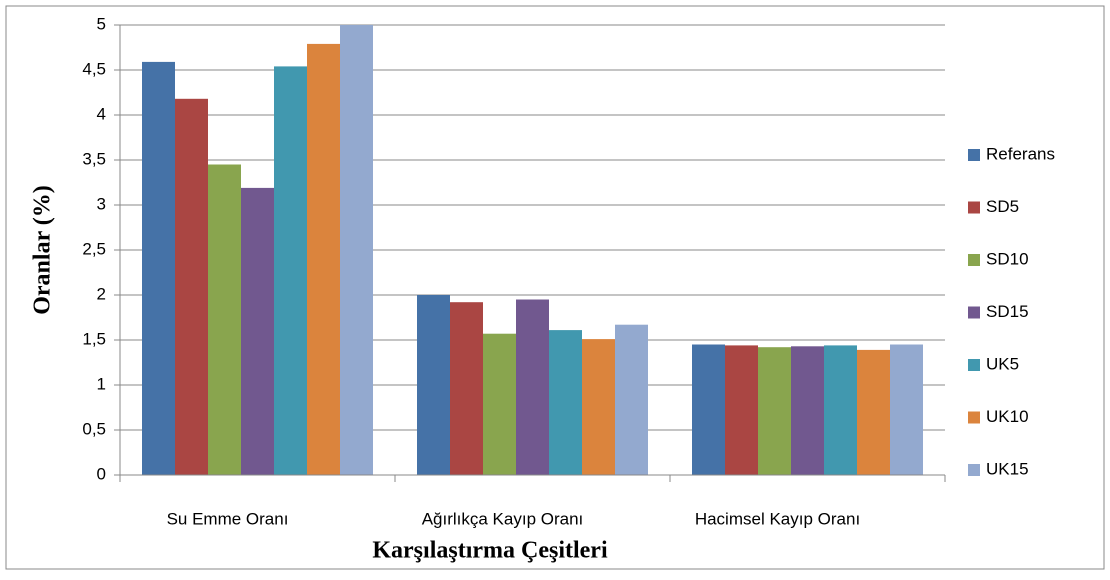 This screenshot has height=580, width=1110. Describe the element at coordinates (490, 551) in the screenshot. I see `x-axis-title: Karşılaştırma Çeşitleri` at that location.